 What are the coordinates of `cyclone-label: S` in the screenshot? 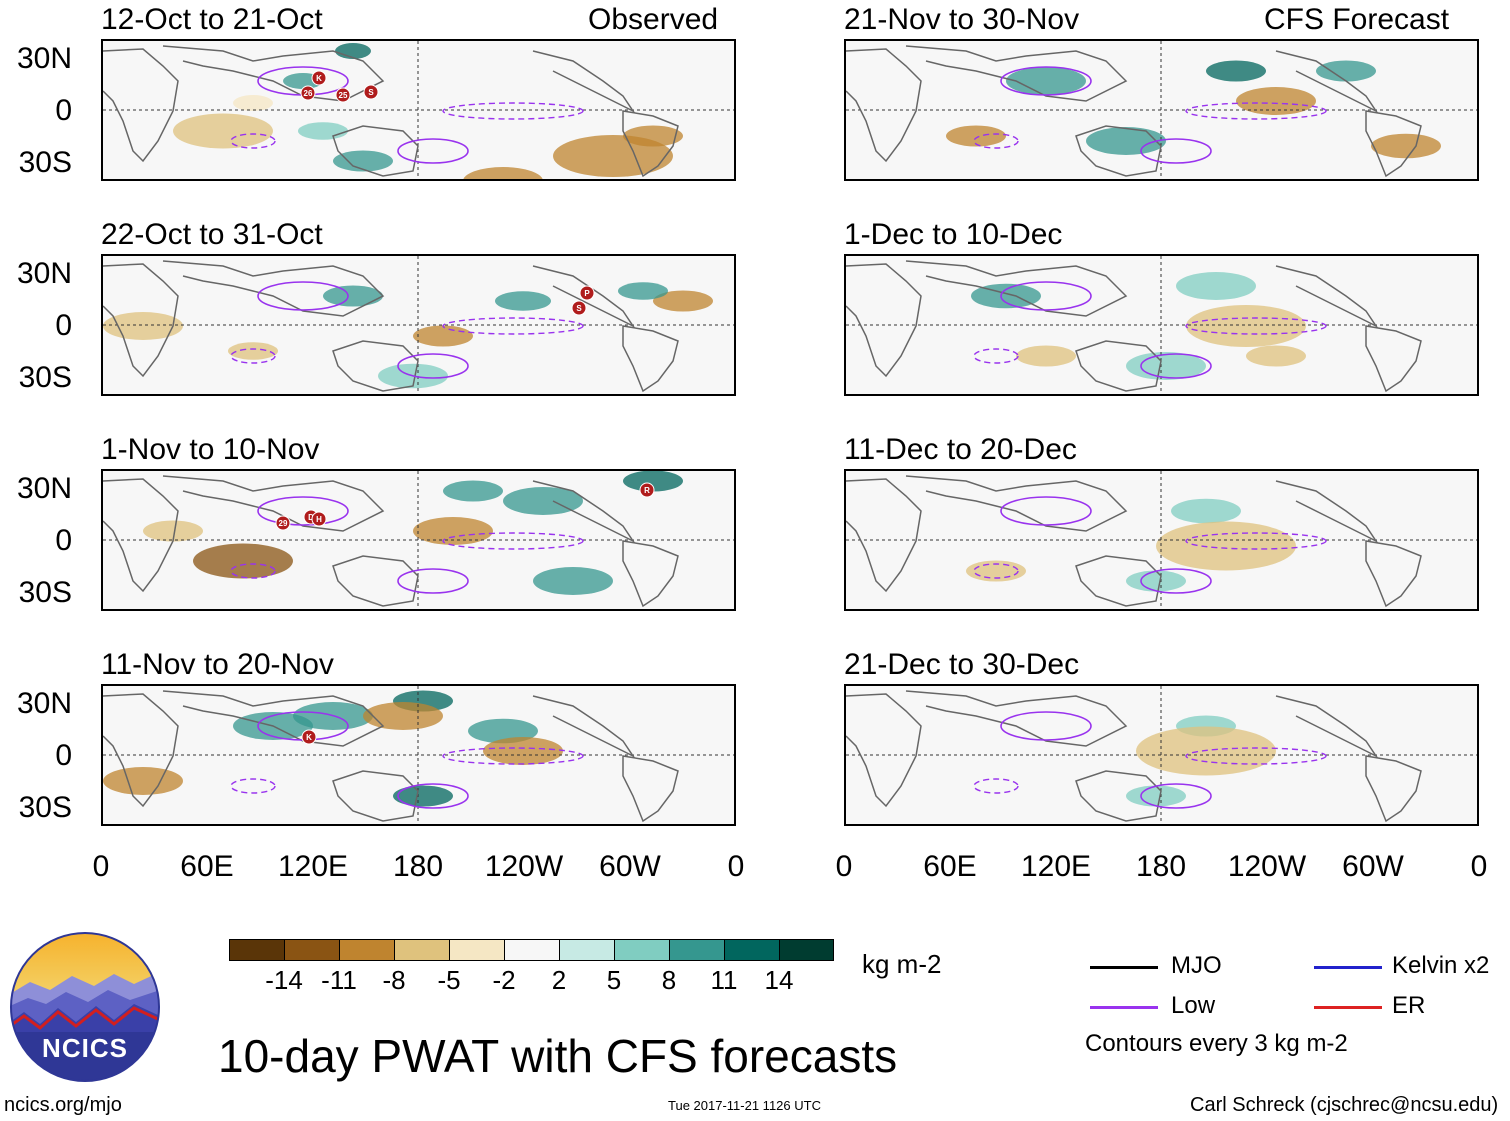 It's located at (579, 308).